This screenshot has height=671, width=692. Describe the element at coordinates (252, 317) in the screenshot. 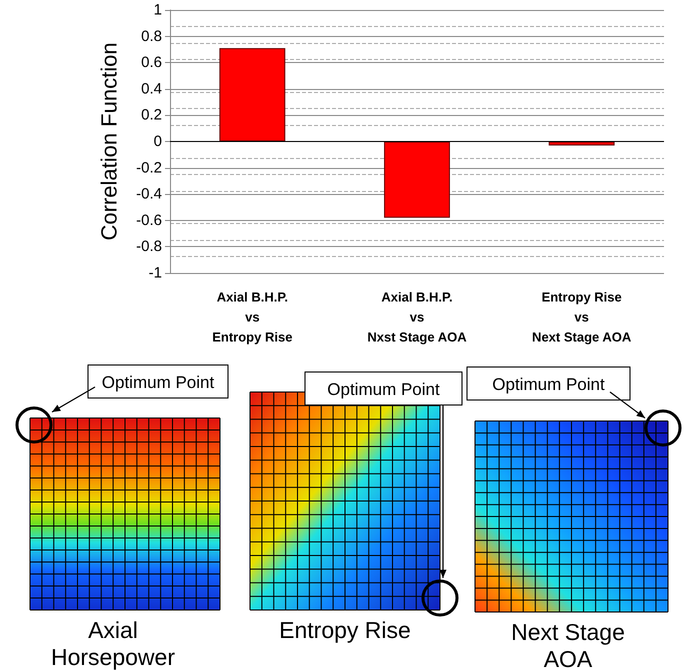

I see `x-tick-label: Axial B.H.P. vs Entropy Rise` at that location.